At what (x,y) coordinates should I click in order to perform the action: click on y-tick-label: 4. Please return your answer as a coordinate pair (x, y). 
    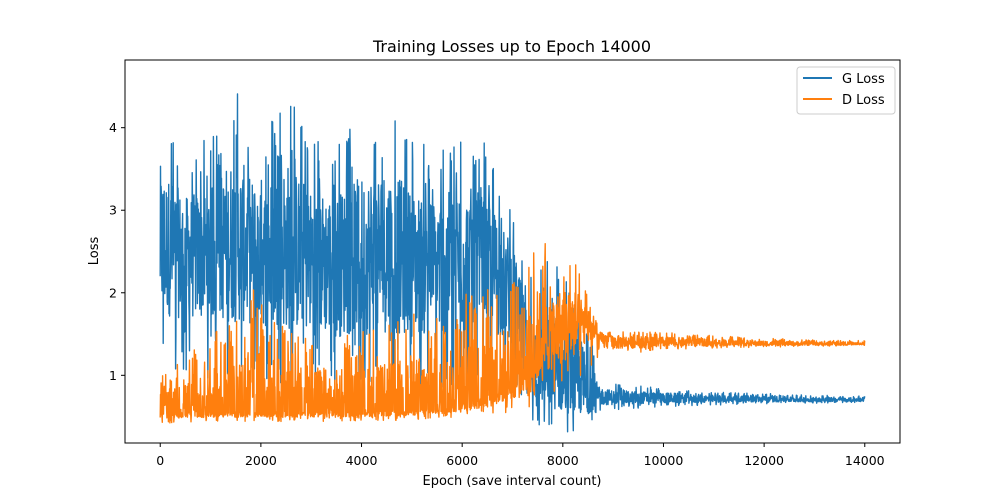
    Looking at the image, I should click on (113, 127).